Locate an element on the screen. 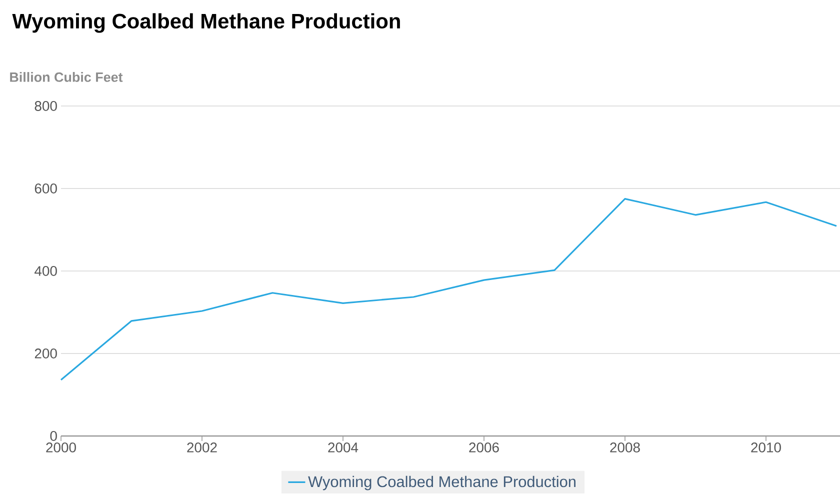 This screenshot has height=501, width=840. x-tick-label: 2008 is located at coordinates (625, 447).